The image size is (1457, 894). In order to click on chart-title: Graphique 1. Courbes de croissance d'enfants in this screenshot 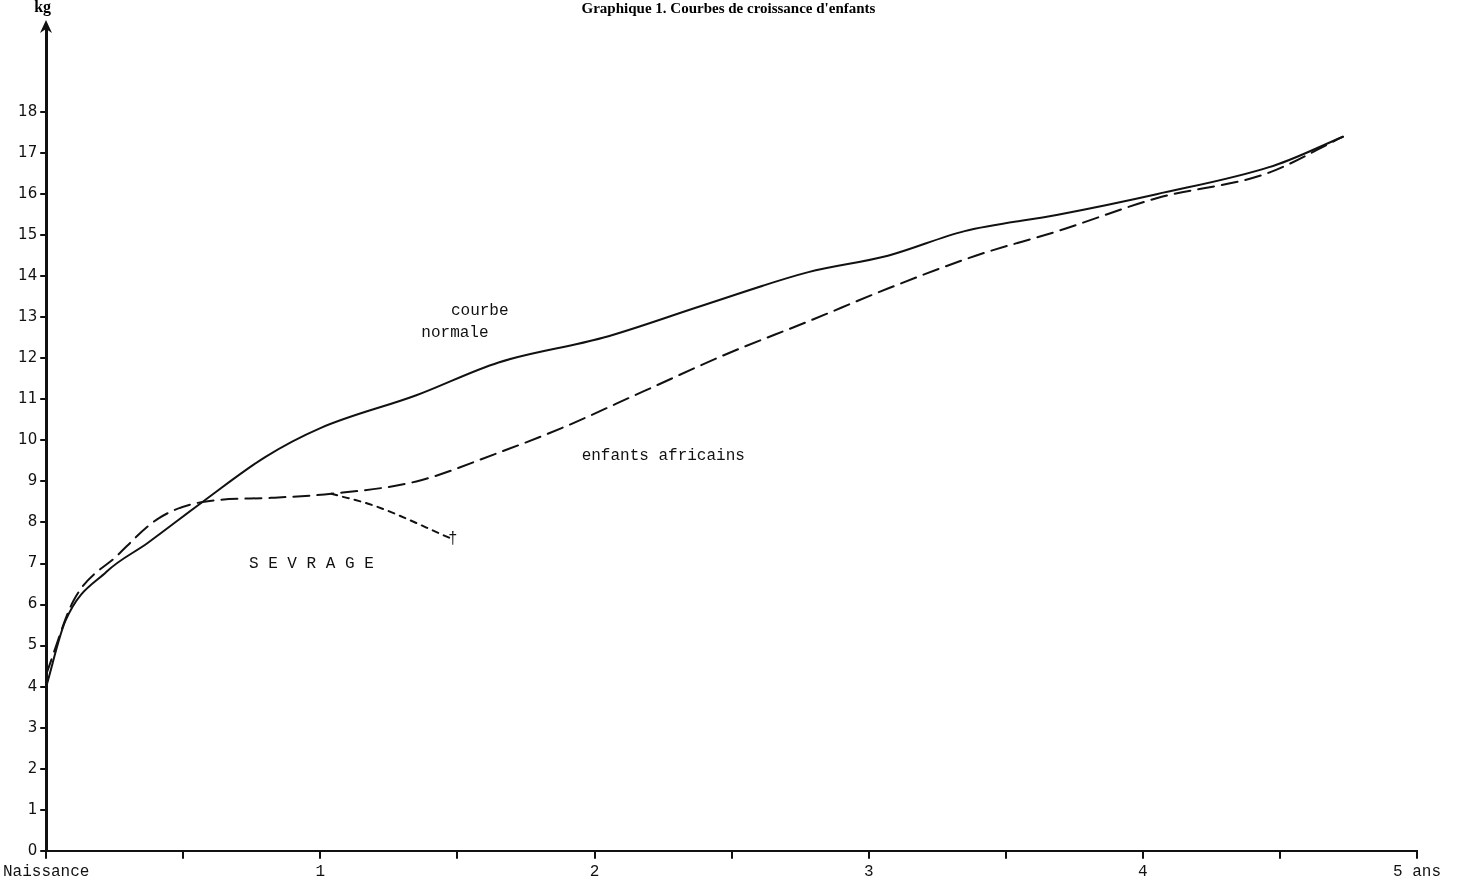, I will do `click(728, 8)`.